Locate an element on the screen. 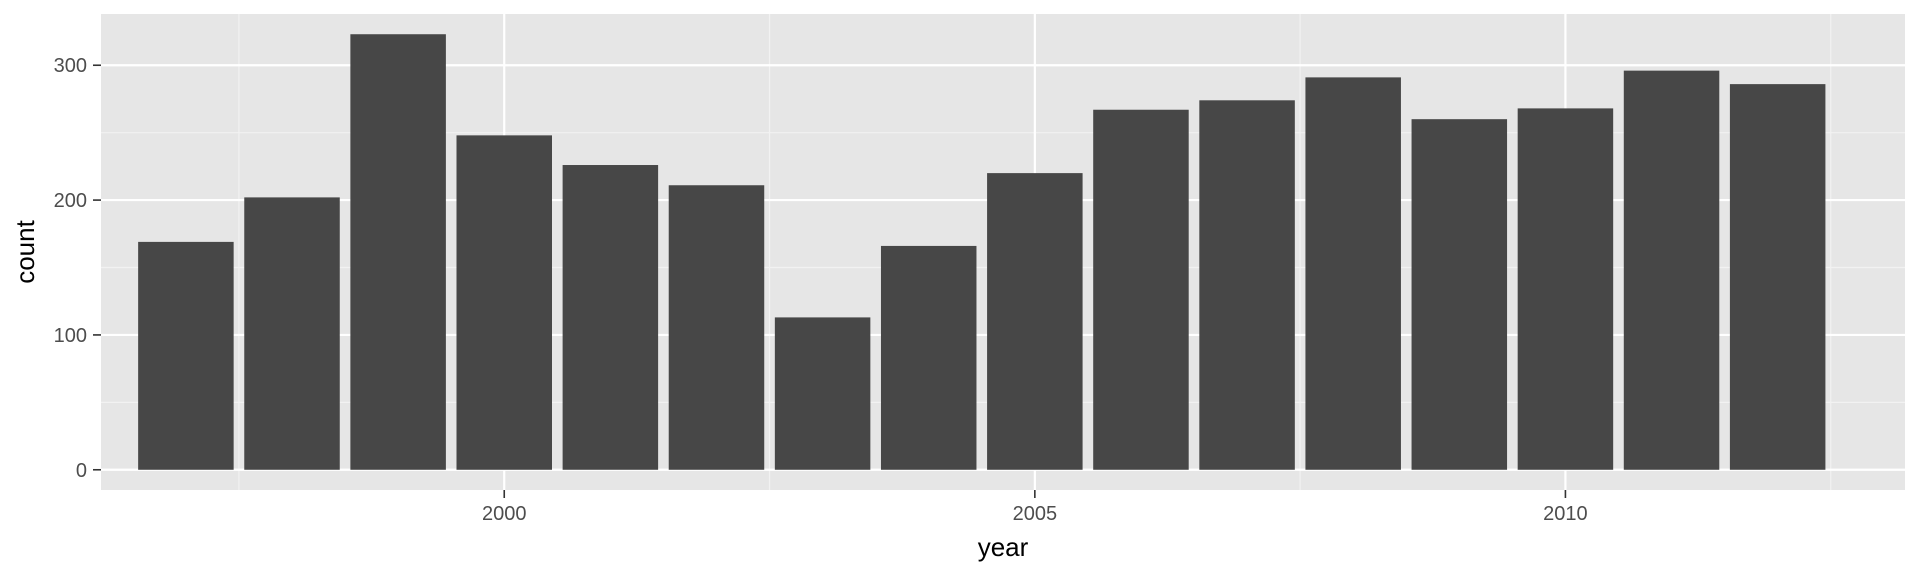 The height and width of the screenshot is (581, 1920). y-tick-label: 300 is located at coordinates (70, 66).